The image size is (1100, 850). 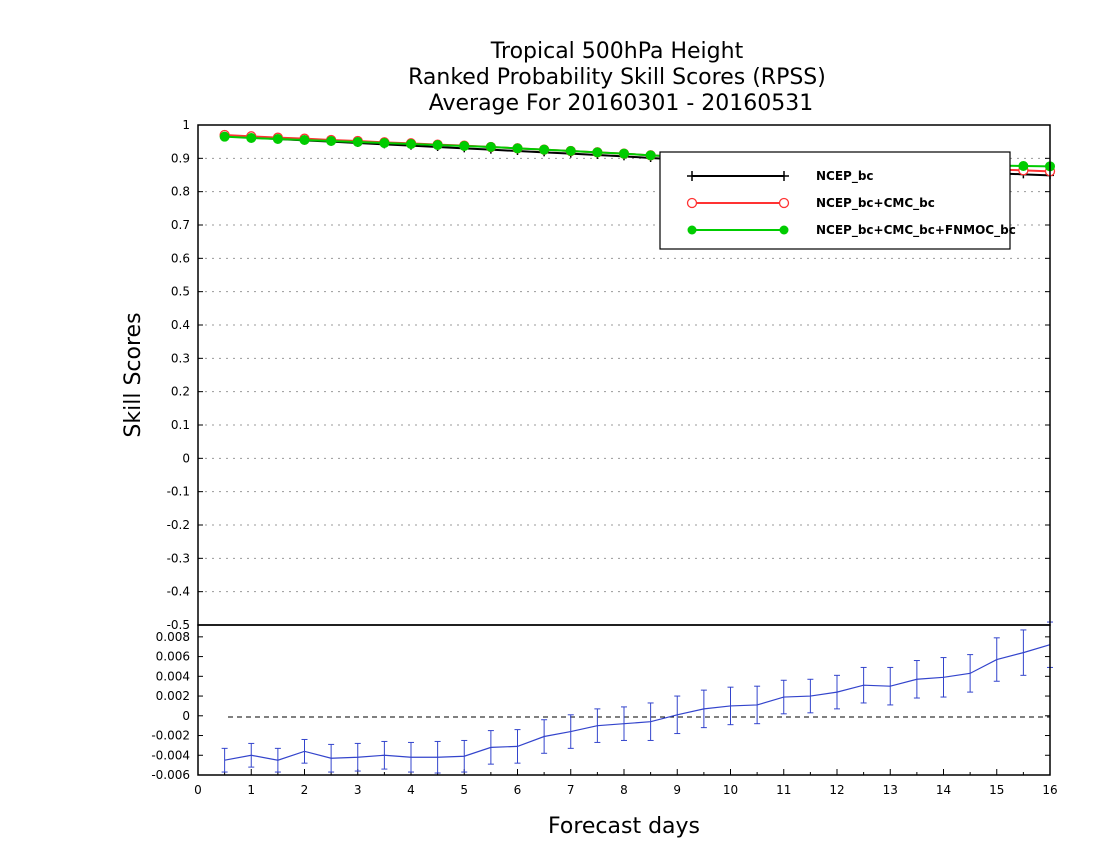 I want to click on legend-box, so click(x=835, y=200).